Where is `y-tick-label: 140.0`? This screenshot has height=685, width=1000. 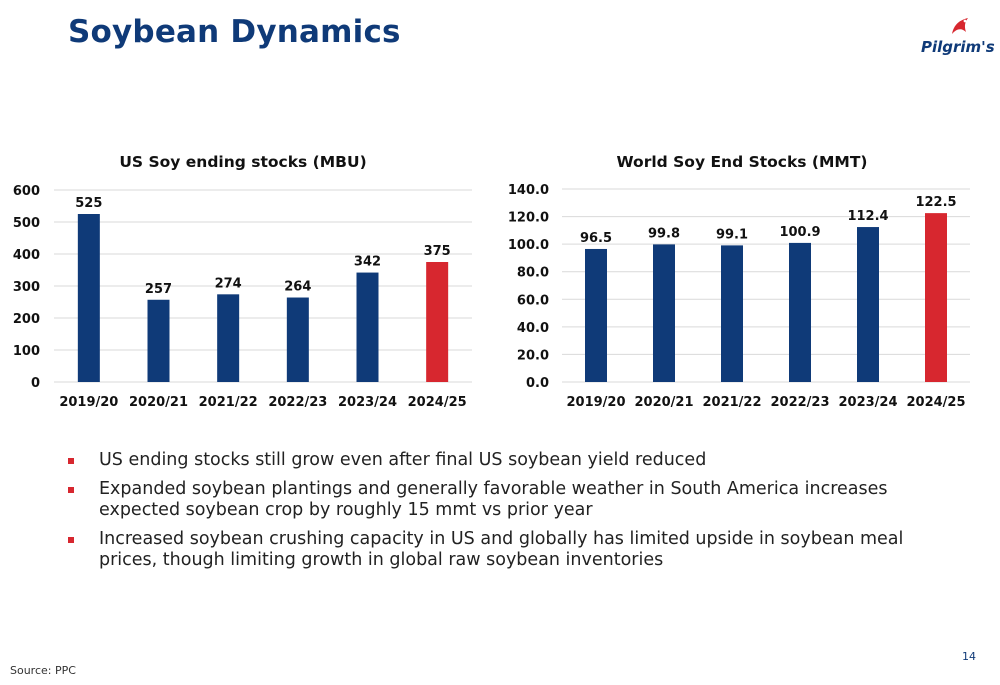
y-tick-label: 140.0 is located at coordinates (528, 190).